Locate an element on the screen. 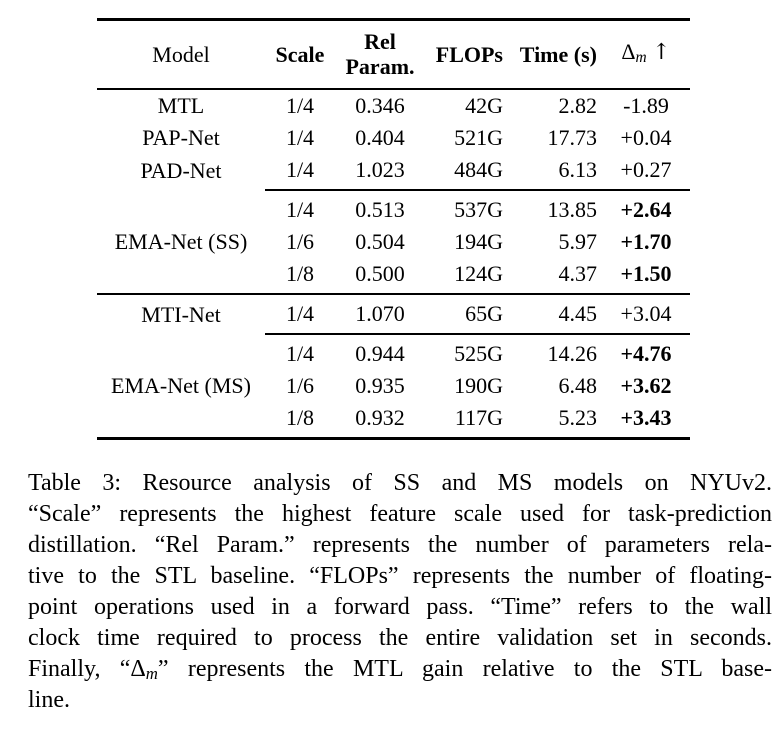 This screenshot has height=738, width=781. cell-time: 14.26 is located at coordinates (555, 351).